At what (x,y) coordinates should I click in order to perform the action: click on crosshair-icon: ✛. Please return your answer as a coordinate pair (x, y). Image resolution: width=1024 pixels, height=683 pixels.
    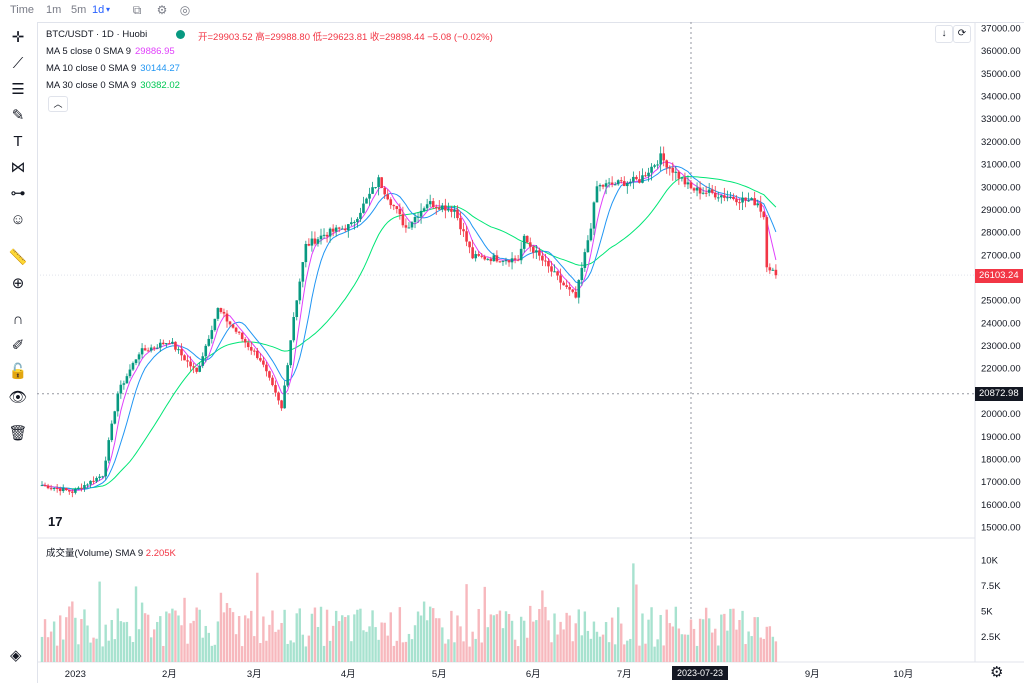
    Looking at the image, I should click on (18, 37).